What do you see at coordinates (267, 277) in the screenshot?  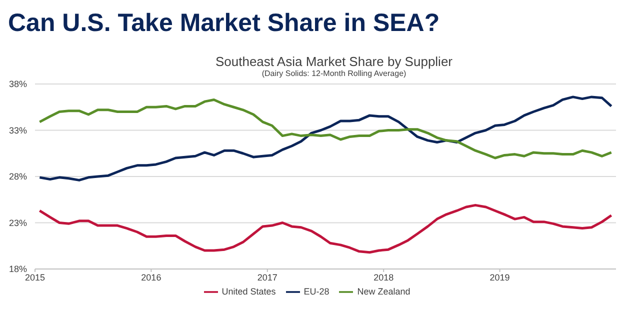 I see `x-tick-label: 2017` at bounding box center [267, 277].